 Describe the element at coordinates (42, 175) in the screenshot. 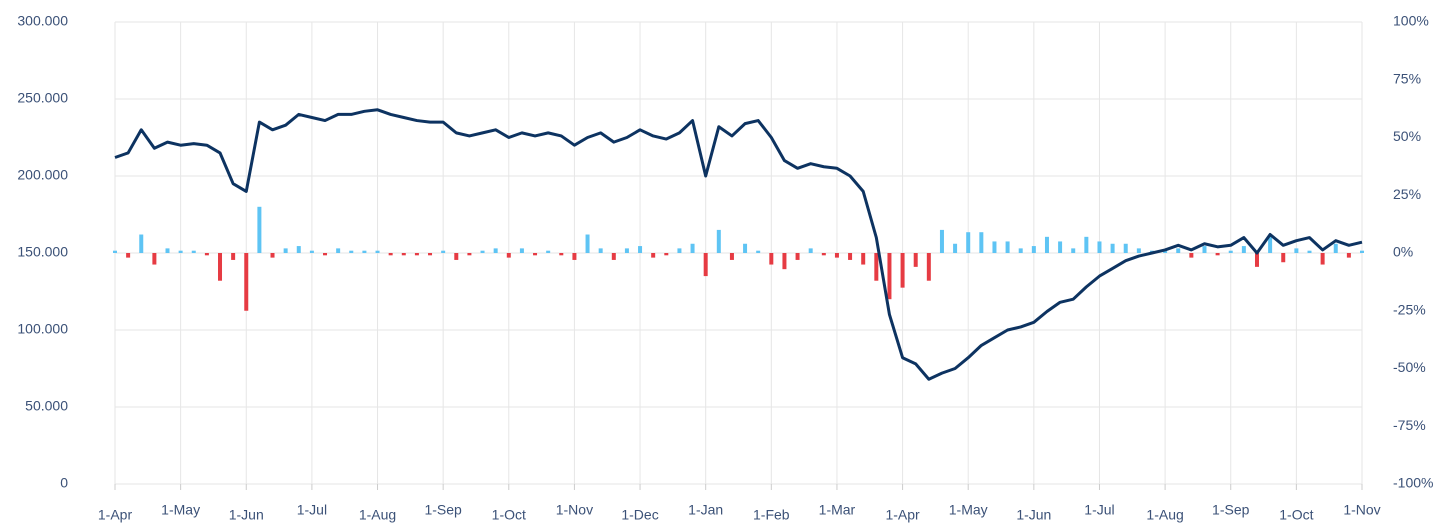

I see `y-tick-label: 200.000` at that location.